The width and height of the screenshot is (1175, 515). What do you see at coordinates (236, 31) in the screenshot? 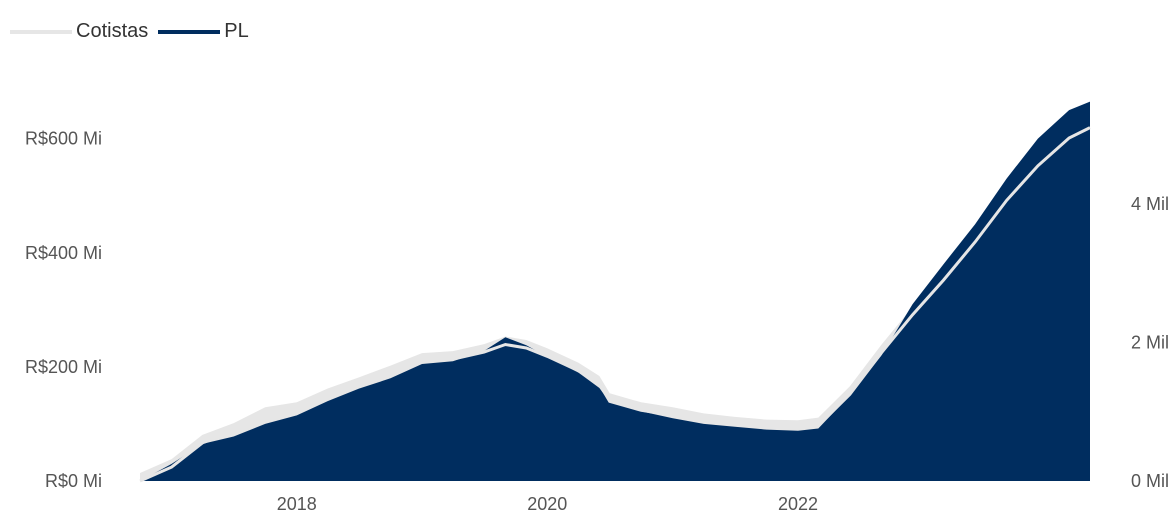
I see `legend-label-pl: PL` at bounding box center [236, 31].